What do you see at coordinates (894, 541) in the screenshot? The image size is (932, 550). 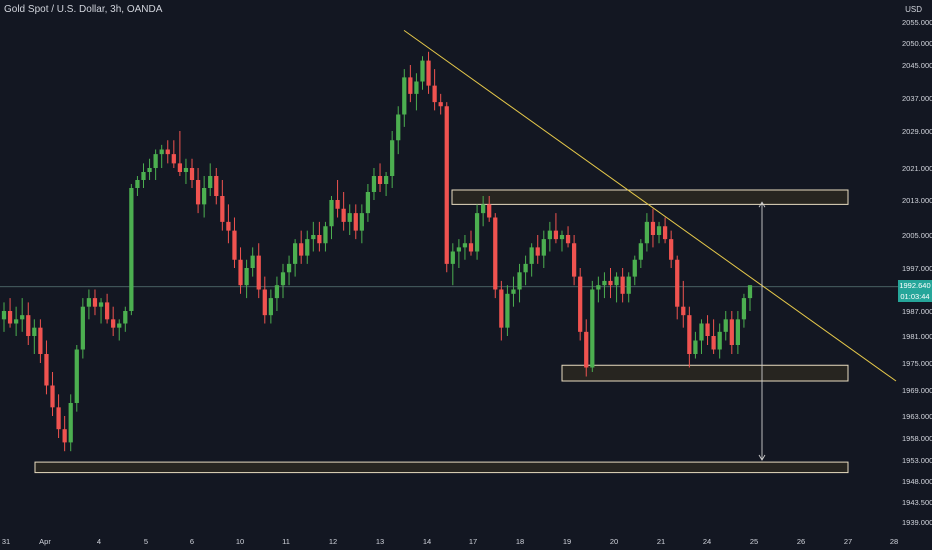 I see `x-tick-label: 28` at bounding box center [894, 541].